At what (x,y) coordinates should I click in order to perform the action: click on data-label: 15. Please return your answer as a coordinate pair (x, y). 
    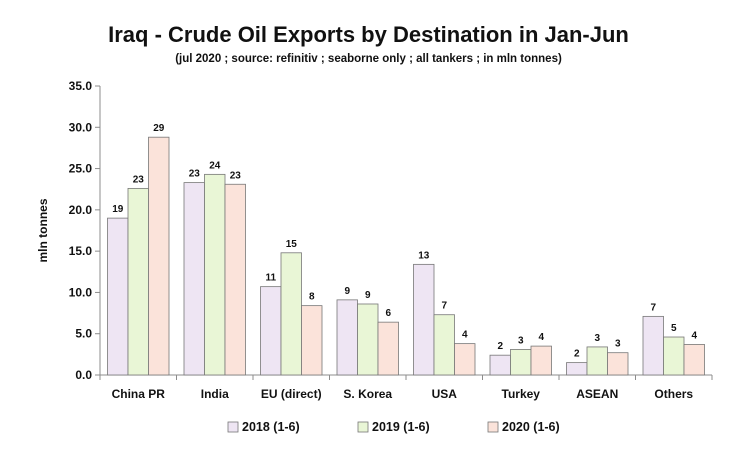
    Looking at the image, I should click on (292, 244).